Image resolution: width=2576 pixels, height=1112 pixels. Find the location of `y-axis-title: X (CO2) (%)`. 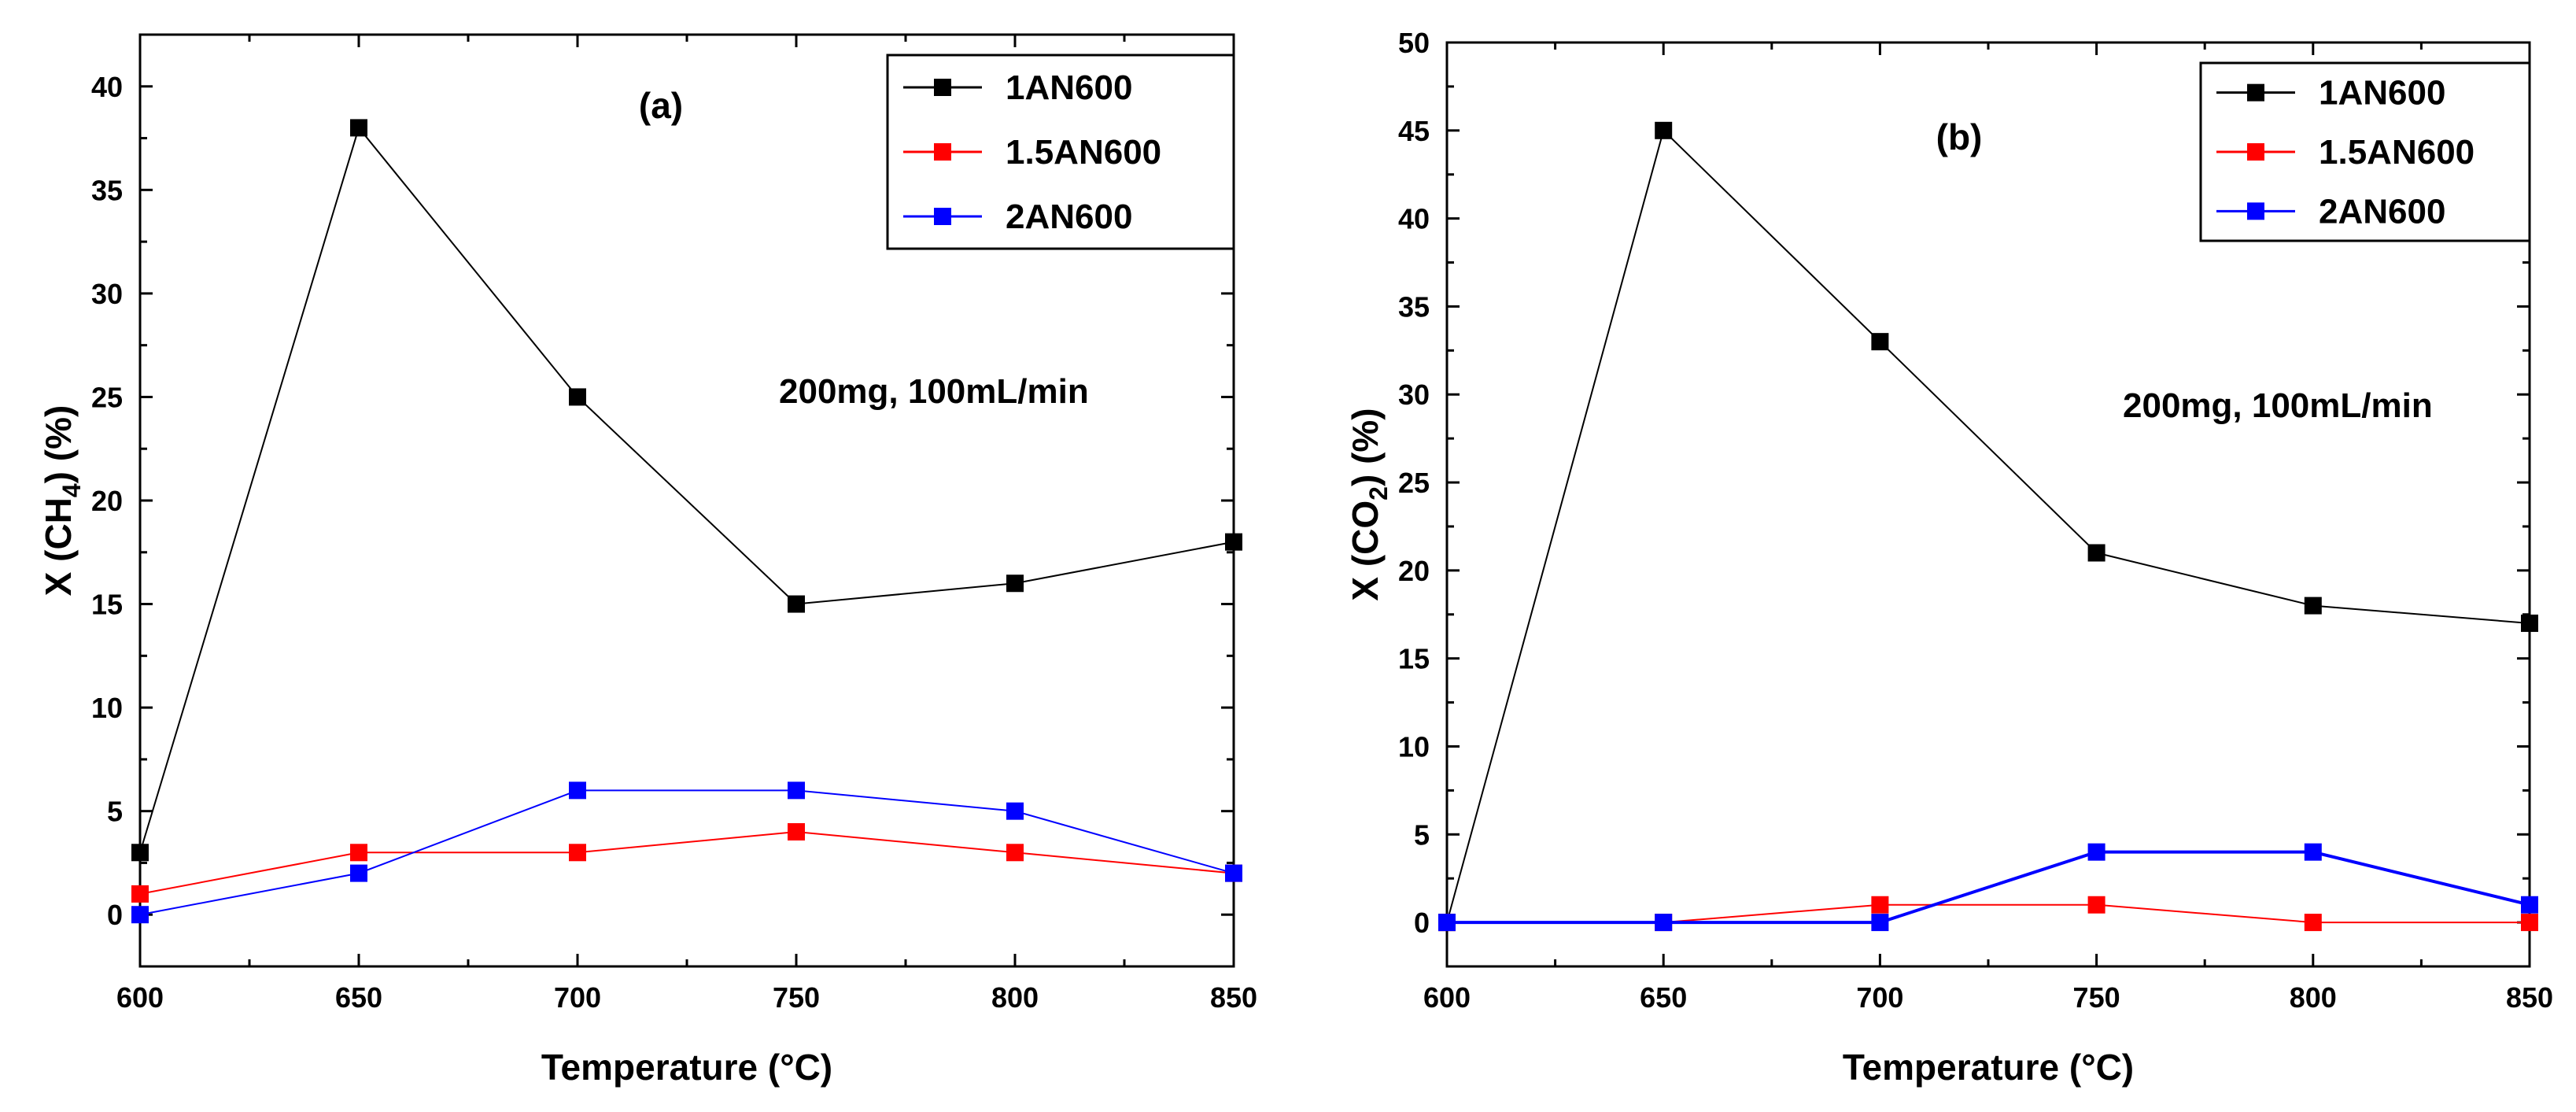

y-axis-title: X (CO2) (%) is located at coordinates (1369, 504).